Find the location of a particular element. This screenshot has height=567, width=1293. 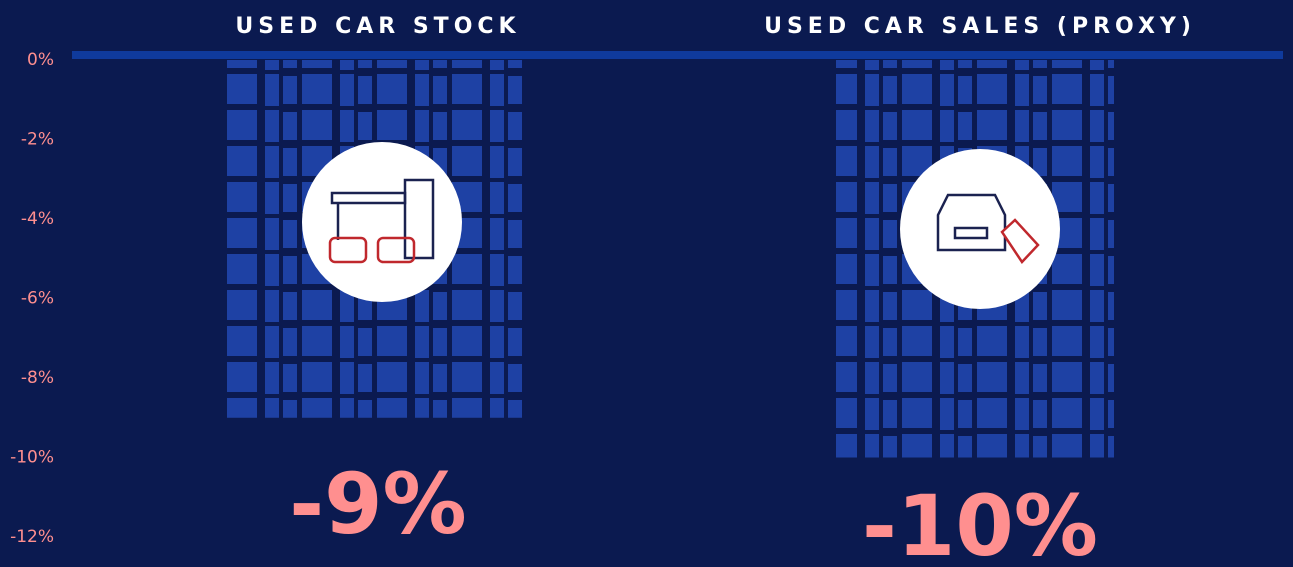

y-tick-label: -8% is located at coordinates (37, 378).